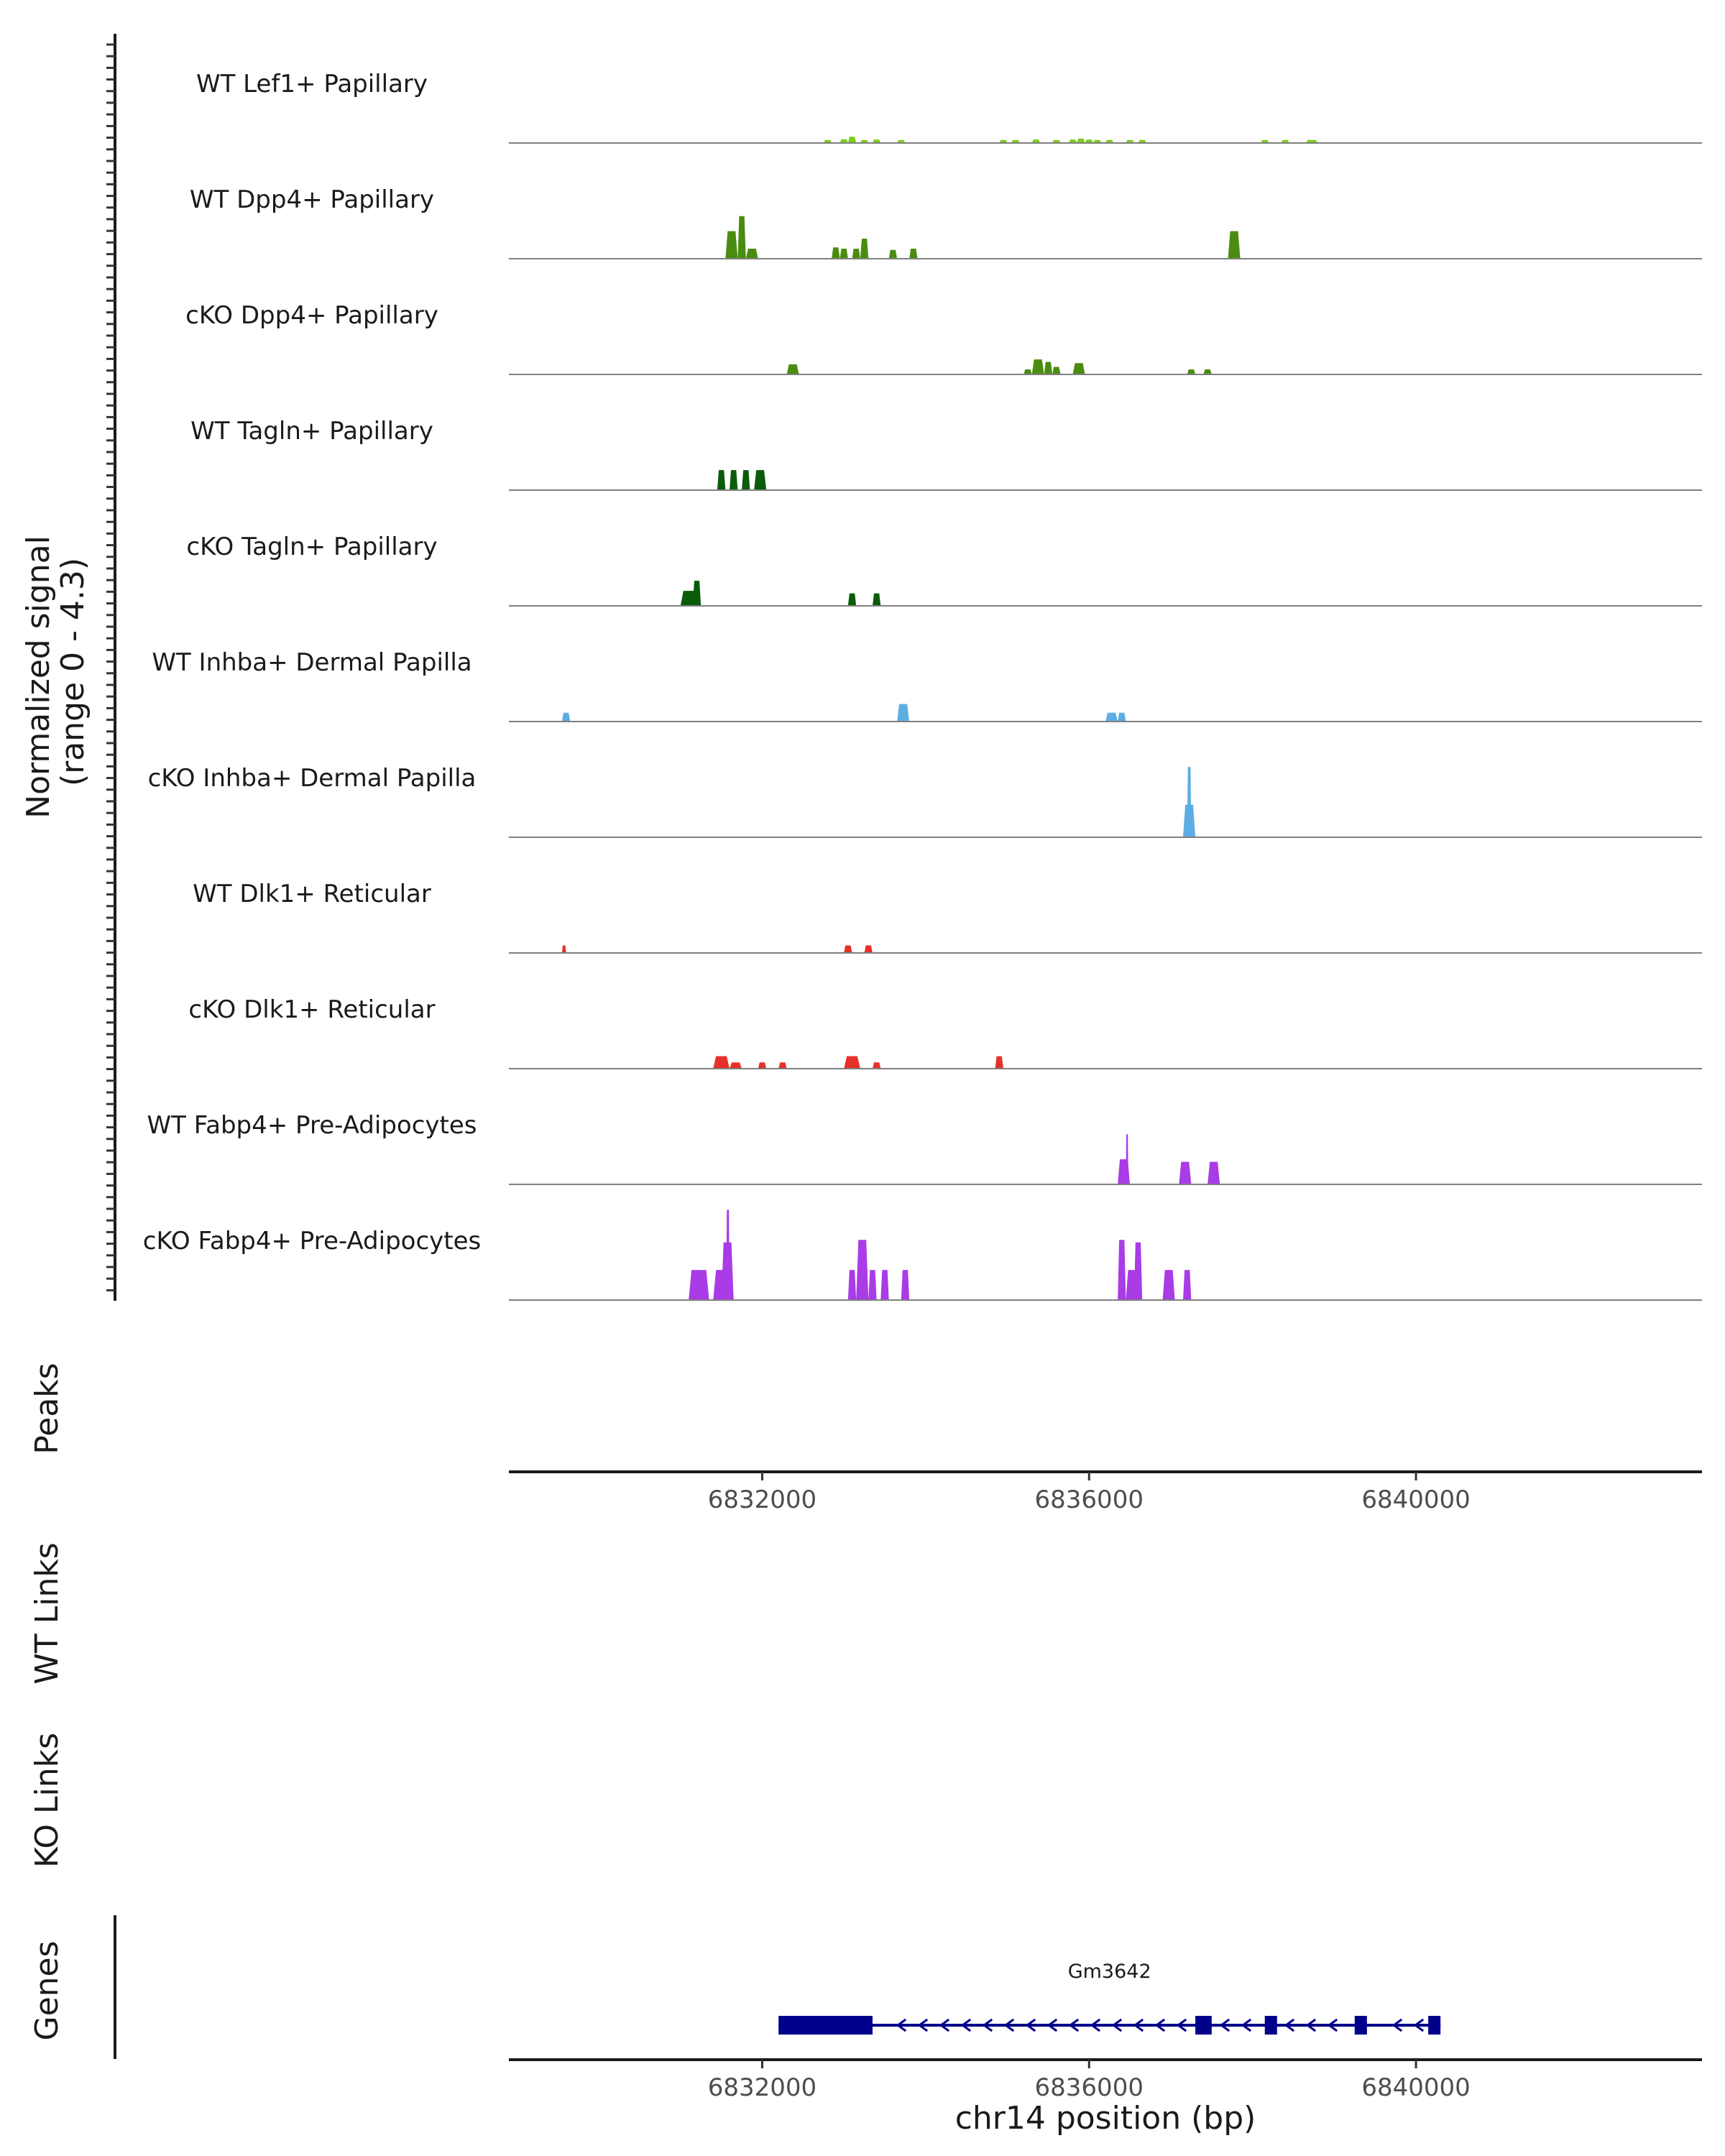  What do you see at coordinates (47, 1800) in the screenshot?
I see `ko-links-panel-label: KO Links` at bounding box center [47, 1800].